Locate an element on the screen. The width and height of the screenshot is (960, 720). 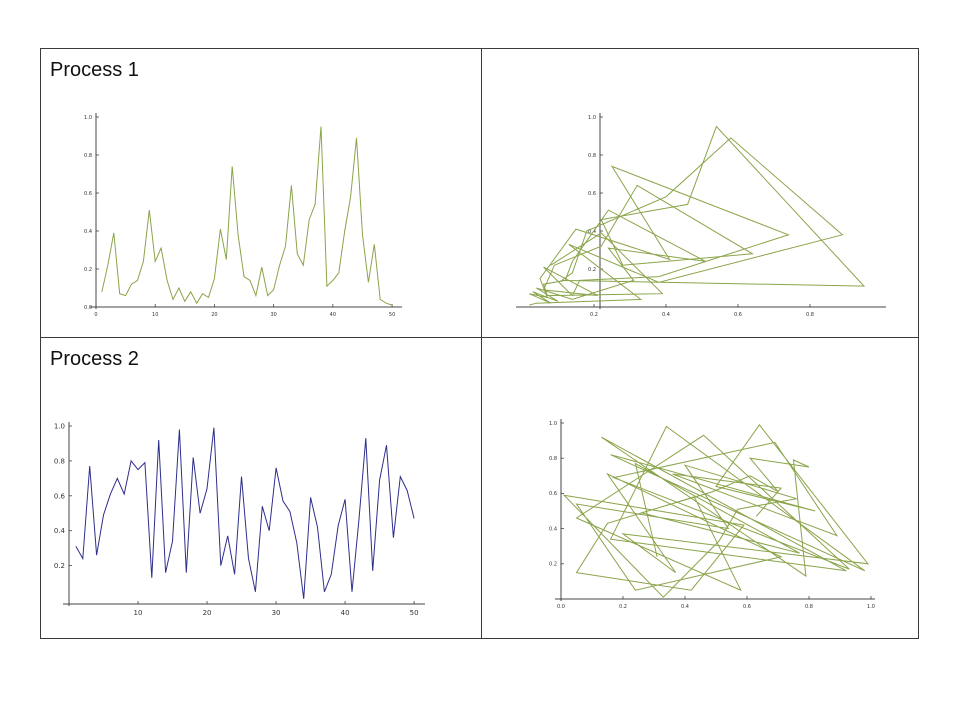
x-tick-label: 1.0 is located at coordinates (871, 607).